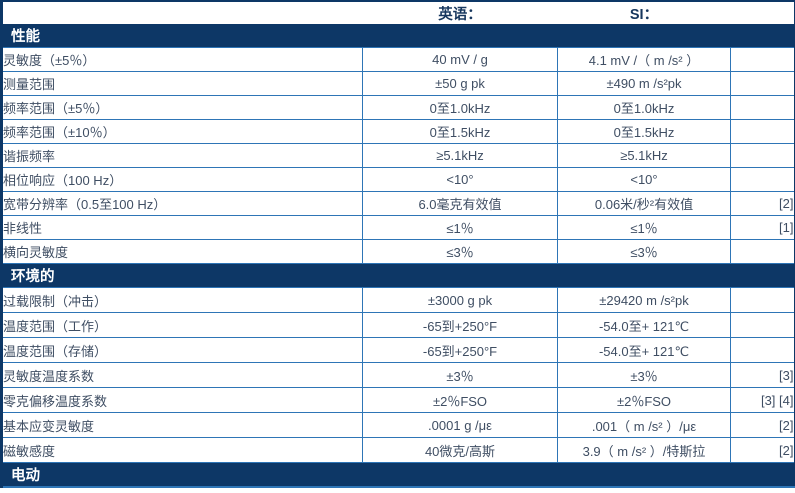 This screenshot has width=795, height=493. What do you see at coordinates (460, 107) in the screenshot?
I see `english-value: 0至1.0kHz` at bounding box center [460, 107].